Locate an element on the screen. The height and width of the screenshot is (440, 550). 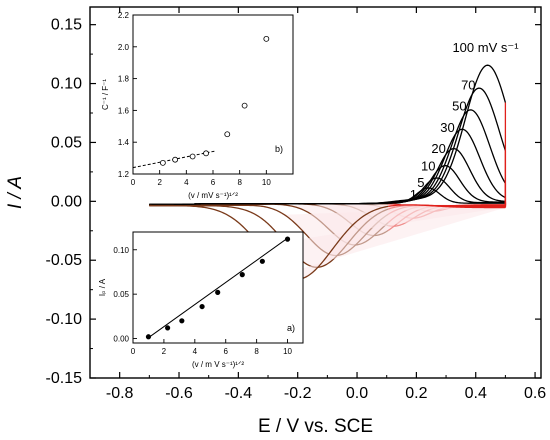
scan-rate-label: 20 is located at coordinates (438, 148).